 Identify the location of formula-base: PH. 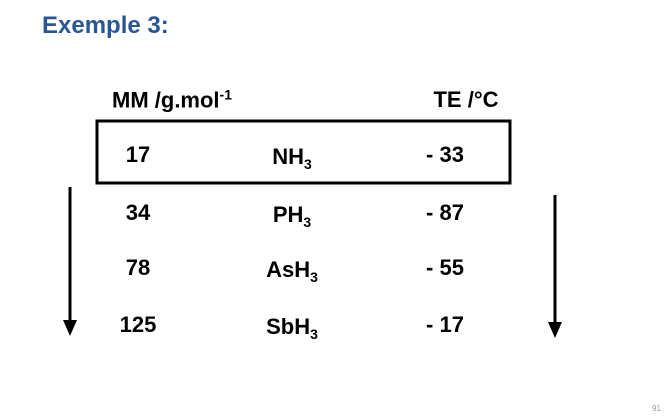
(288, 214).